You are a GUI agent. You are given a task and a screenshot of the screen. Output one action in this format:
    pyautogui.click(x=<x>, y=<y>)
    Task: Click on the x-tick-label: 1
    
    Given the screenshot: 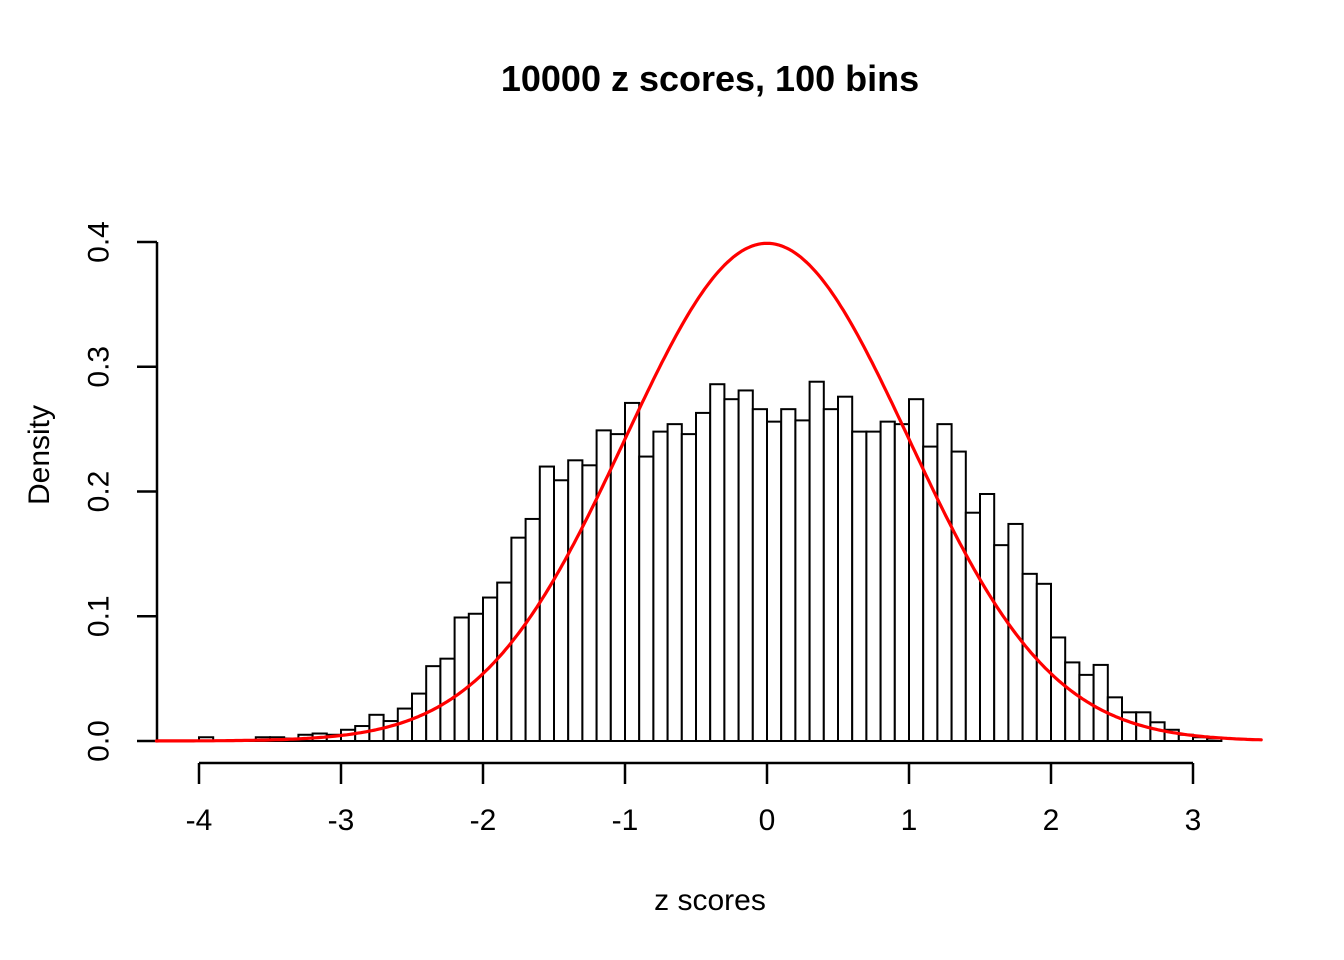 What is the action you would take?
    pyautogui.click(x=909, y=820)
    